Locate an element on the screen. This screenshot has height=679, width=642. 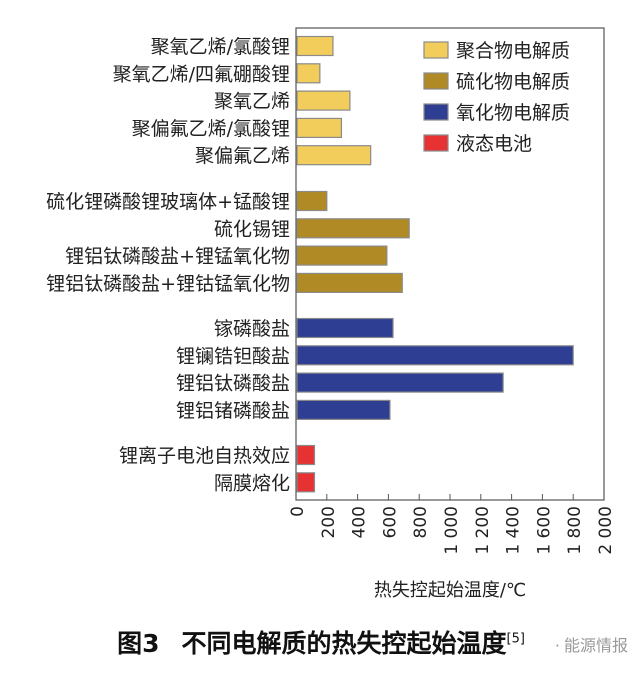
category-label: 隔膜熔化 is located at coordinates (252, 483).